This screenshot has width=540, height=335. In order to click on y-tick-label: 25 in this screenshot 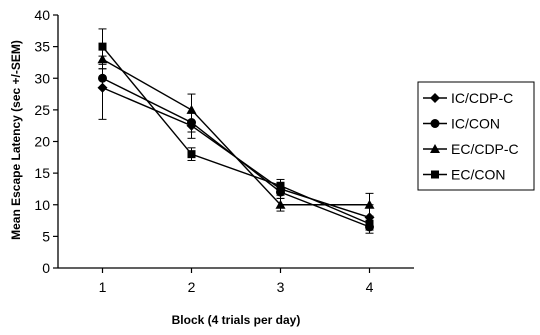, I will do `click(42, 110)`.